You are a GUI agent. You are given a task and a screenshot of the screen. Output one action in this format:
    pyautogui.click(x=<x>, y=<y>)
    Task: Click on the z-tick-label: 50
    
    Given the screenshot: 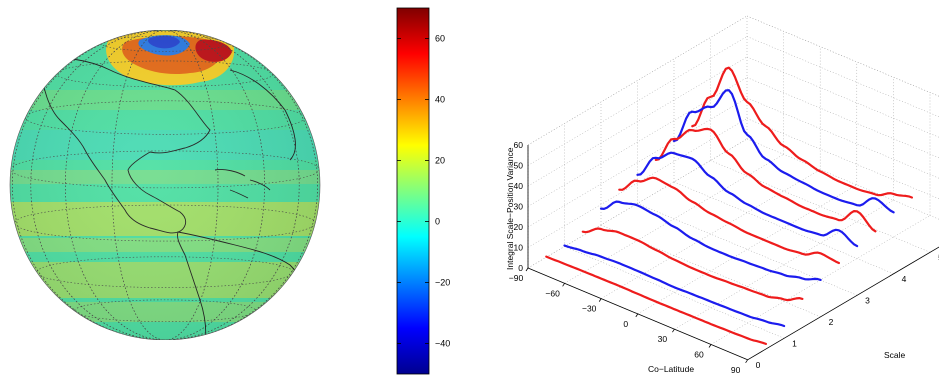 What is the action you would take?
    pyautogui.click(x=519, y=166)
    